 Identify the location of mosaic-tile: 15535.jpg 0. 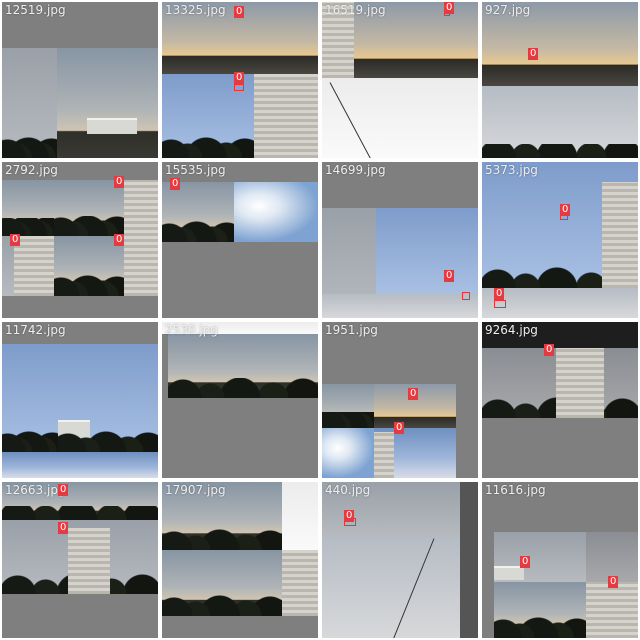
(240, 240).